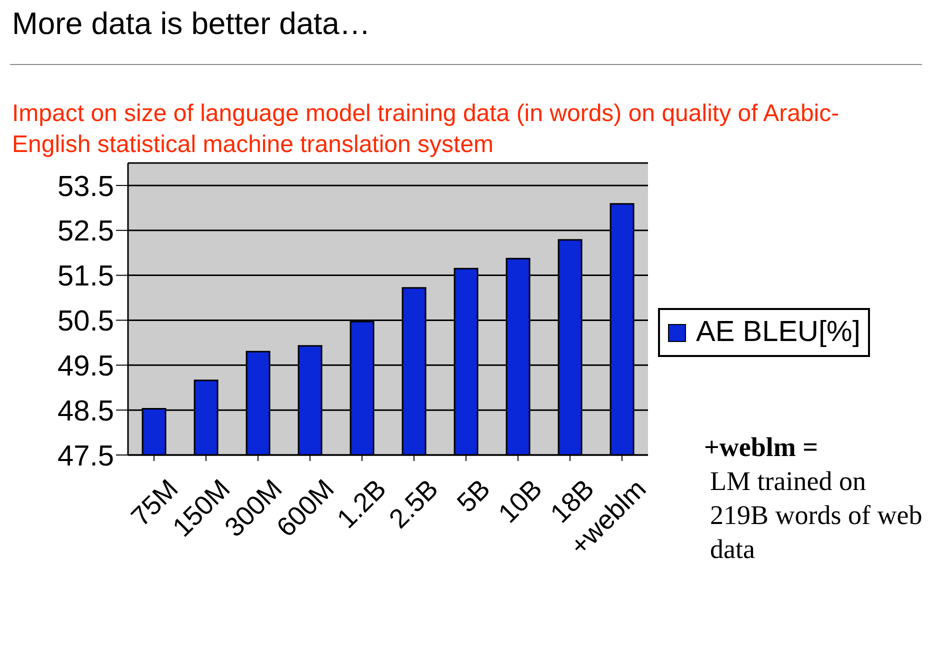 Image resolution: width=932 pixels, height=658 pixels. What do you see at coordinates (86, 411) in the screenshot?
I see `y-tick-label: 48.5` at bounding box center [86, 411].